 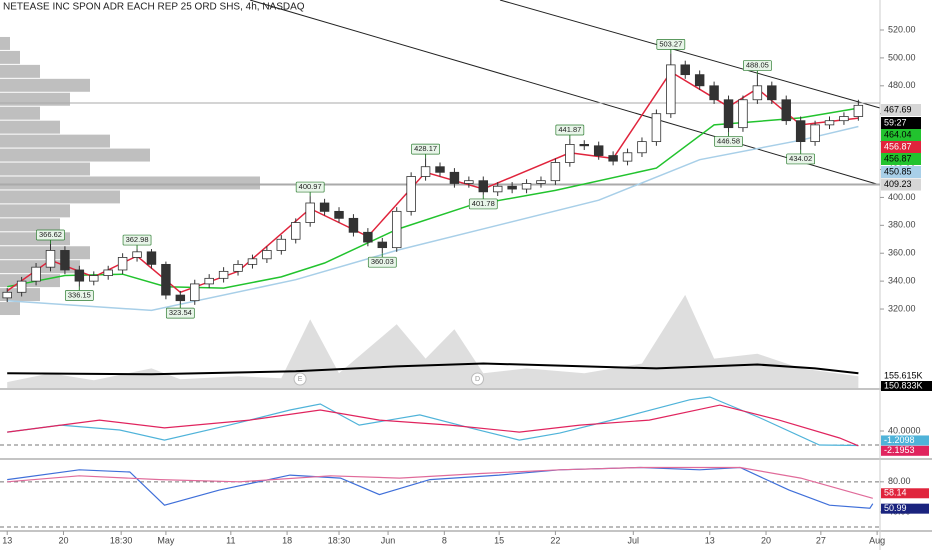 I want to click on x-tick-label: Jul, so click(x=634, y=540).